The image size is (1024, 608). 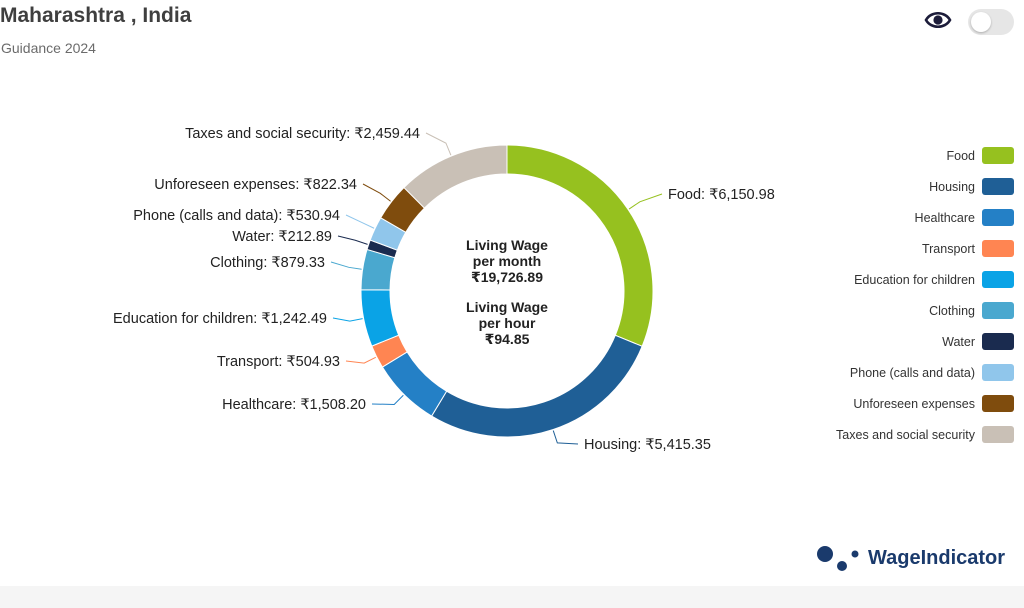 What do you see at coordinates (905, 434) in the screenshot?
I see `legend-label: Taxes and social security` at bounding box center [905, 434].